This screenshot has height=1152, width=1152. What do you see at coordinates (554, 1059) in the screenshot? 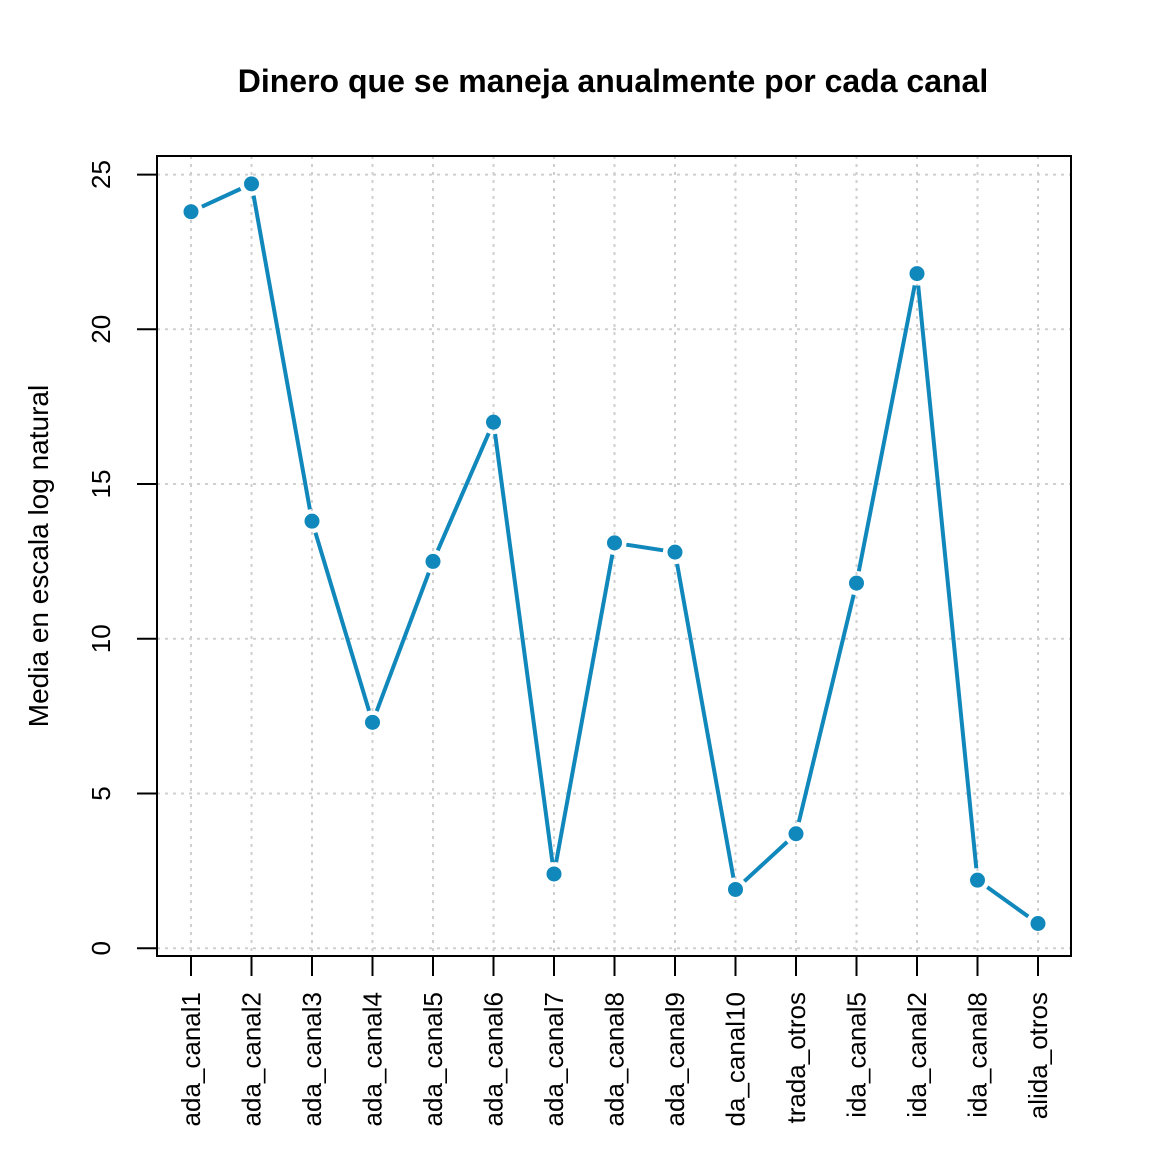
I see `x-tick-label: ada_canal7` at bounding box center [554, 1059].